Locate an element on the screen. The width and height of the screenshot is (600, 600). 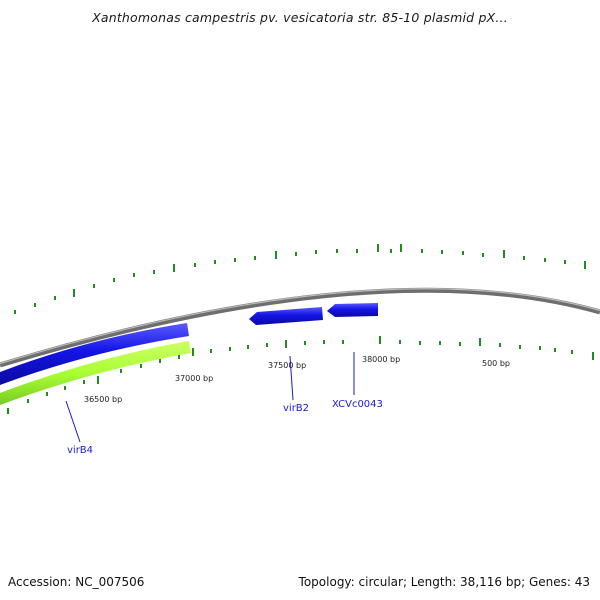
gene-label-XCVc0043: XCVc0043 is located at coordinates (357, 404).